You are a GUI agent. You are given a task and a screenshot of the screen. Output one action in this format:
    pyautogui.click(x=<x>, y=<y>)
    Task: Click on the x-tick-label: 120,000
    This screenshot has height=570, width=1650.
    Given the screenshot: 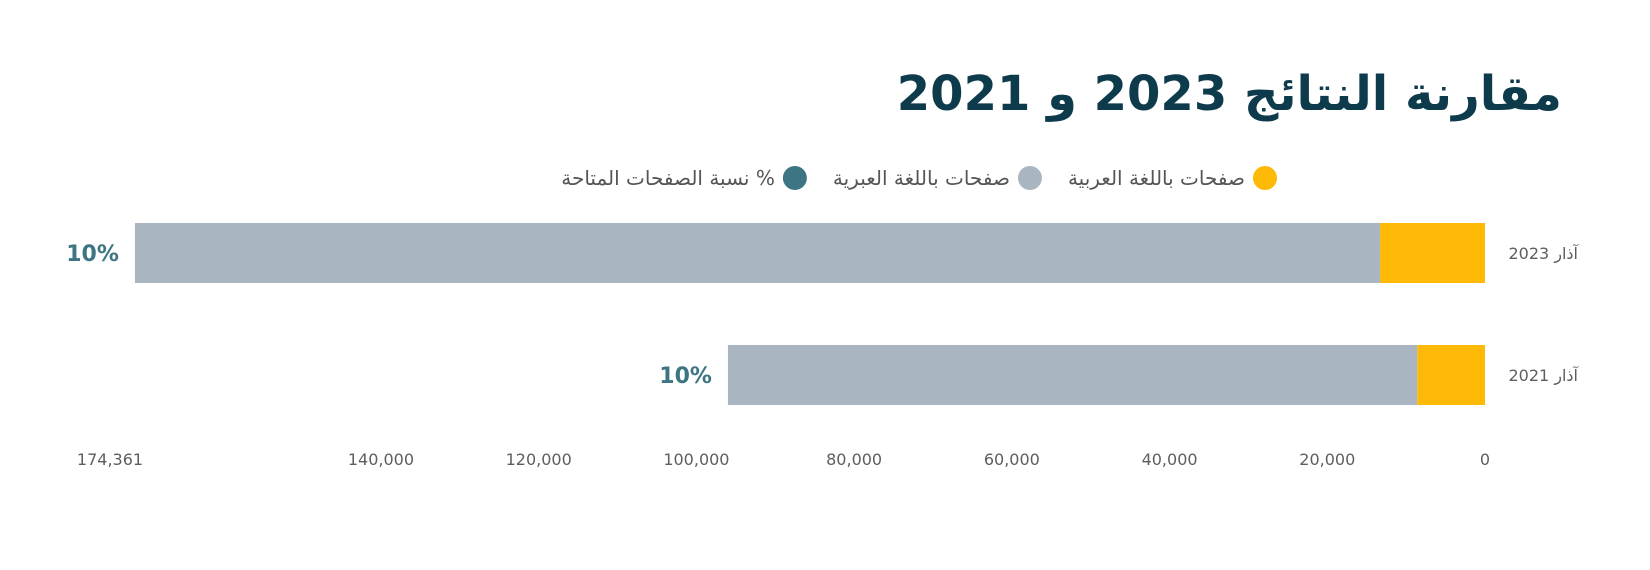 What is the action you would take?
    pyautogui.click(x=539, y=459)
    